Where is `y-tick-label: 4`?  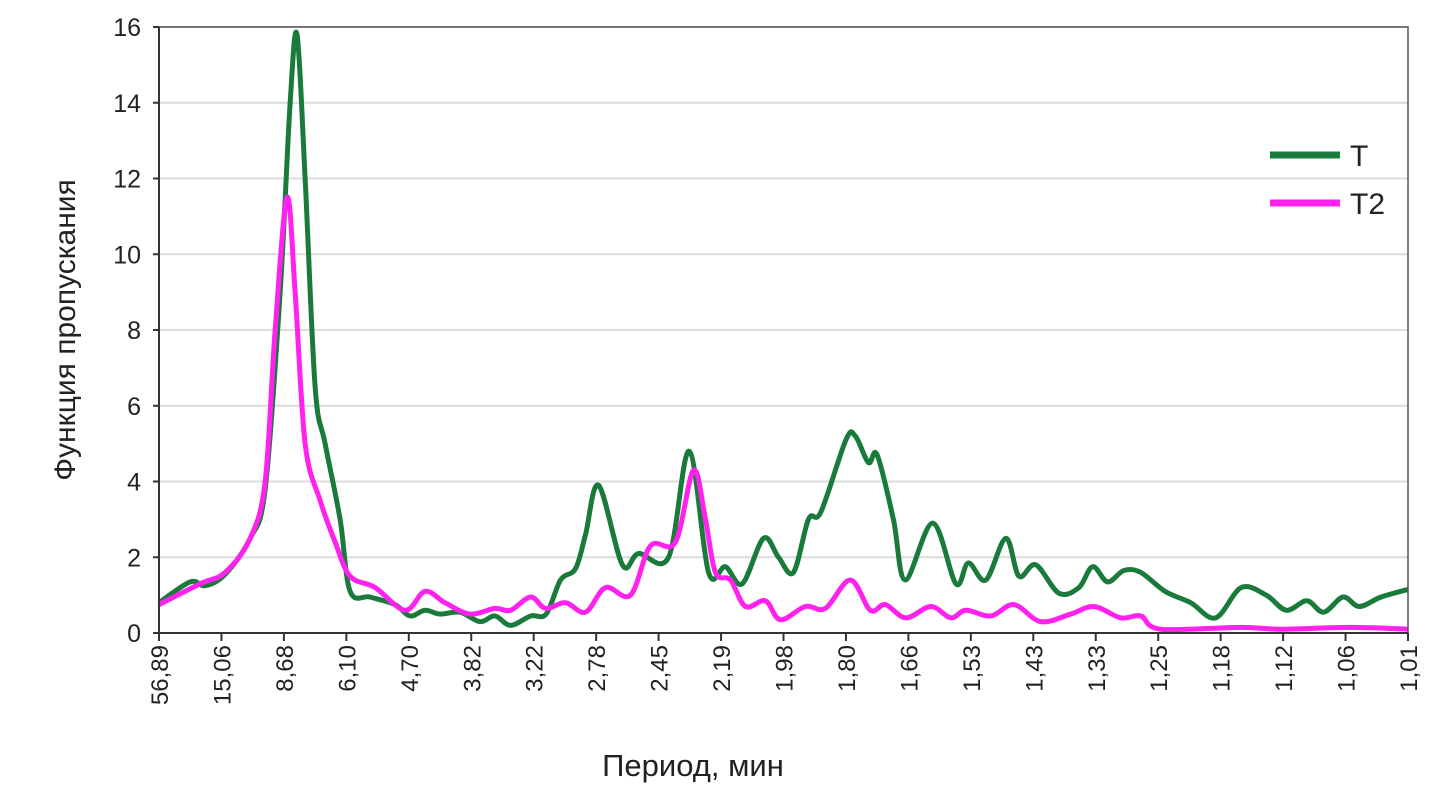
y-tick-label: 4 is located at coordinates (134, 483).